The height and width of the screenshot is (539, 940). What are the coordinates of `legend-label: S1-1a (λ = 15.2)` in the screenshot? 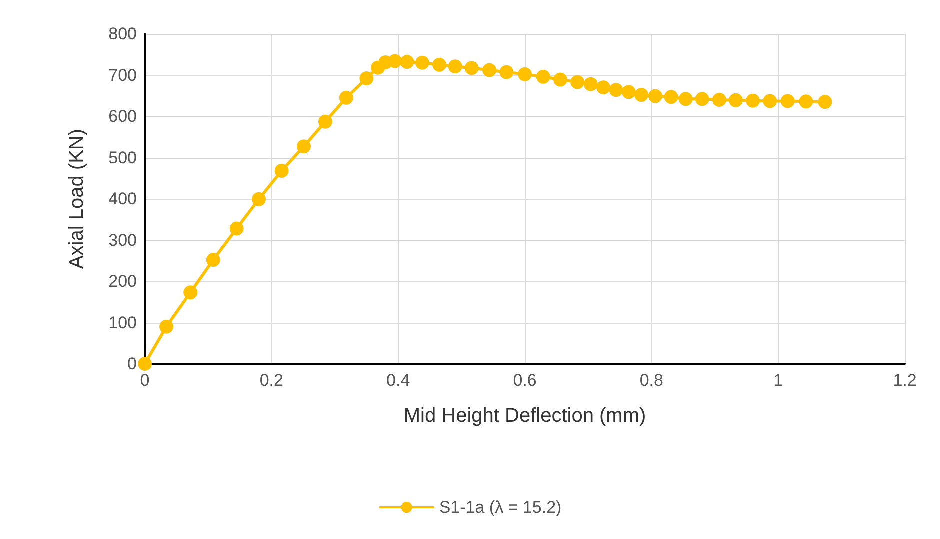 It's located at (500, 507).